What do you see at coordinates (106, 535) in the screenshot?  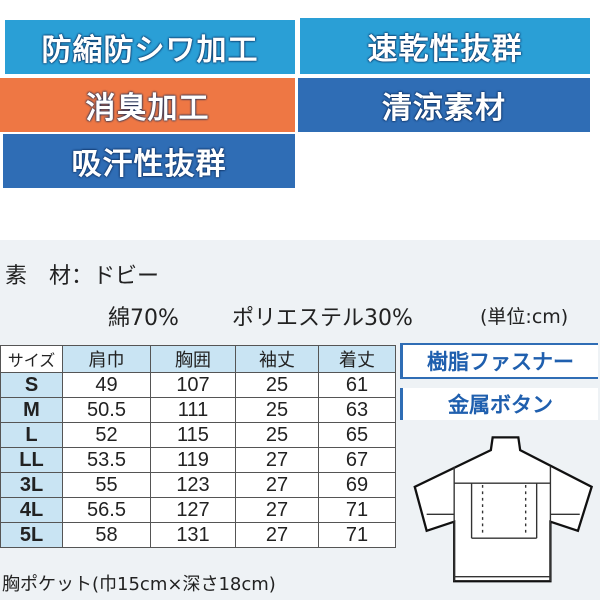 I see `measurement-cell: 58` at bounding box center [106, 535].